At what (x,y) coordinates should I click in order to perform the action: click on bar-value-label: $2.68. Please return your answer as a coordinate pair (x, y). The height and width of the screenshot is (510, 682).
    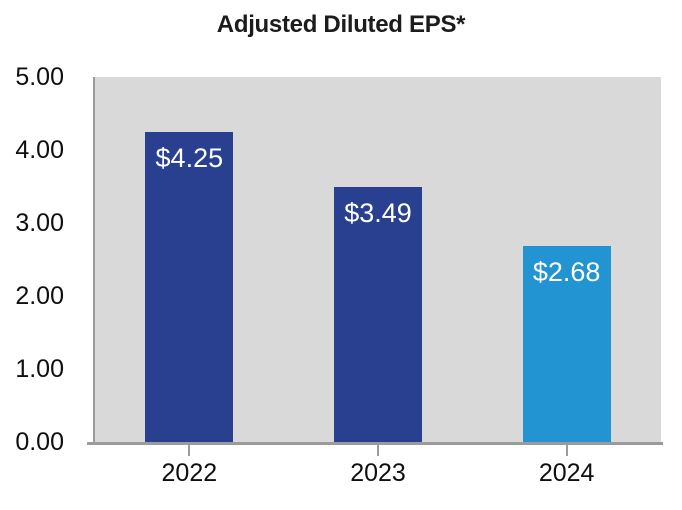
    Looking at the image, I should click on (566, 272).